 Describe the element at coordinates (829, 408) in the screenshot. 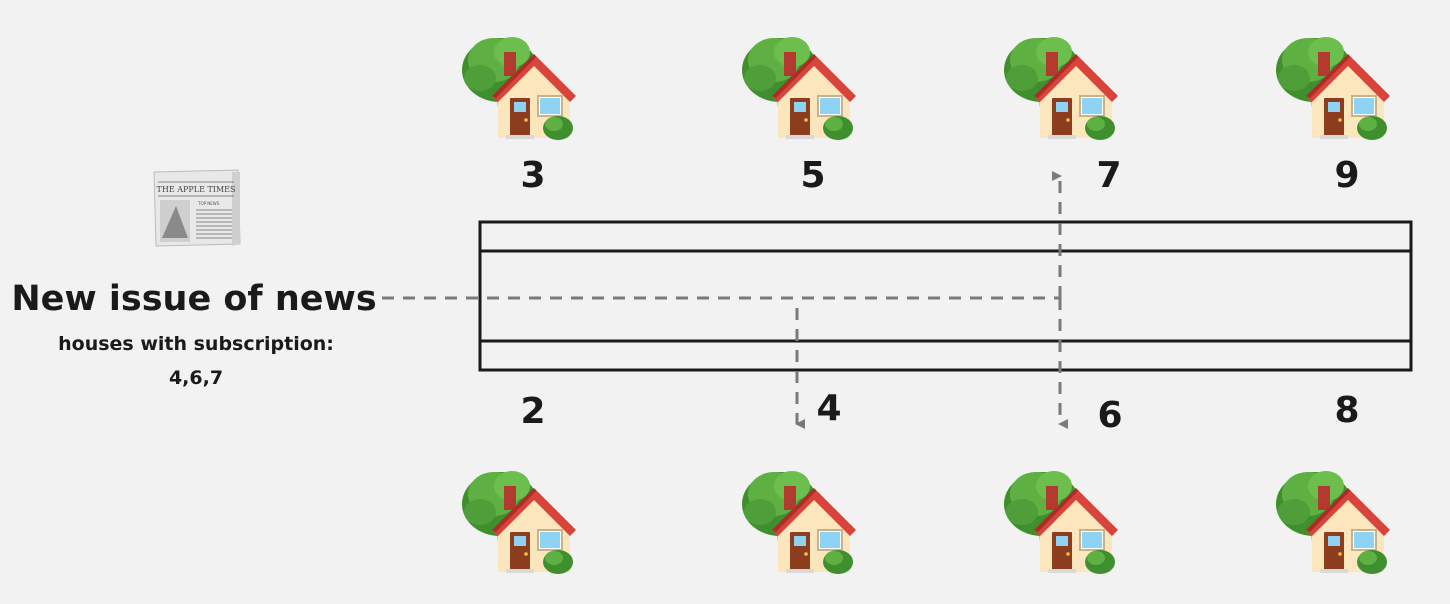

I see `house-number-4: 4` at that location.